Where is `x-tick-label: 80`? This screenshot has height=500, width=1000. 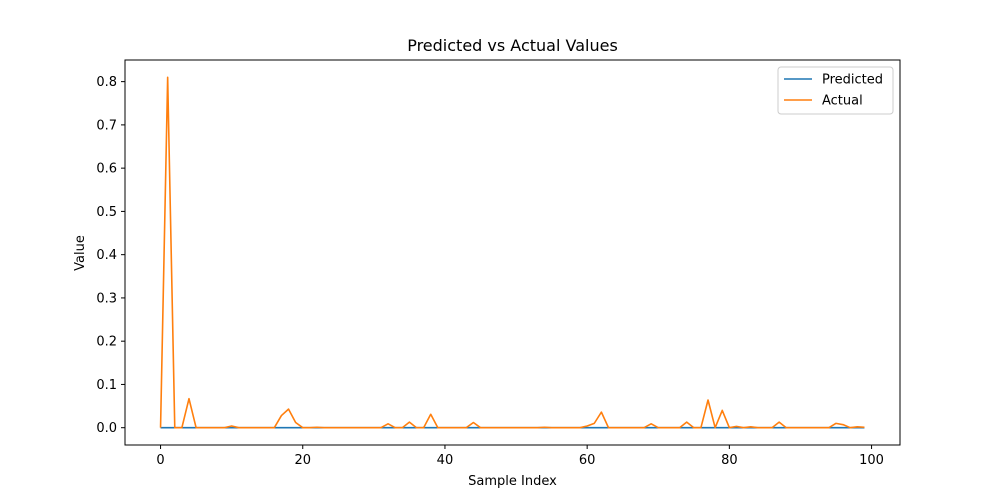
x-tick-label: 80 is located at coordinates (729, 460).